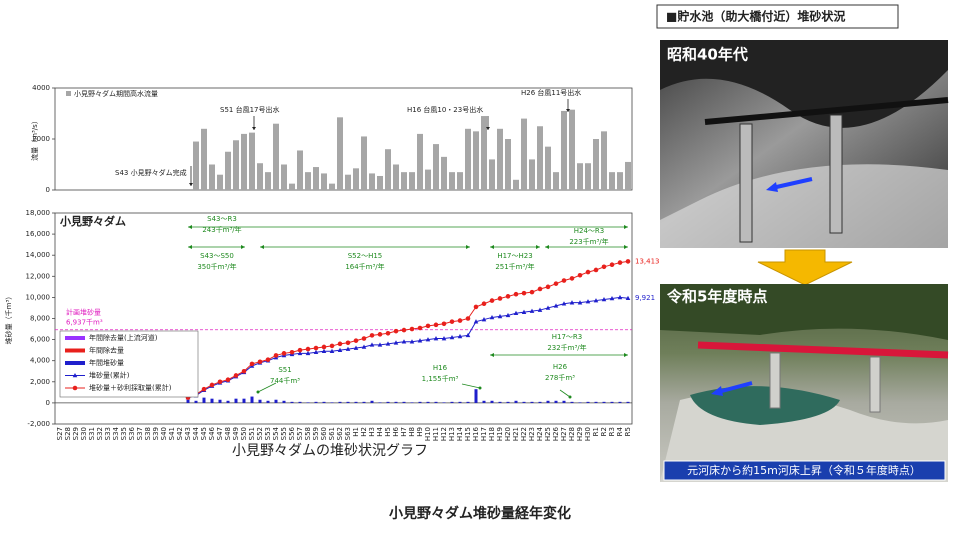 The image size is (960, 534). I want to click on event-arrow, so click(267, 387).